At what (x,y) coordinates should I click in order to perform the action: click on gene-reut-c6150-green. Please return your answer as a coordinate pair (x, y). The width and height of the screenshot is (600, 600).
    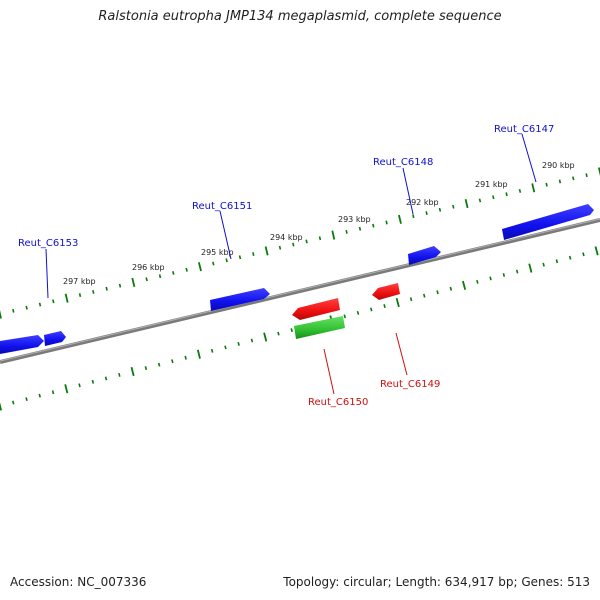
    Looking at the image, I should click on (319, 327).